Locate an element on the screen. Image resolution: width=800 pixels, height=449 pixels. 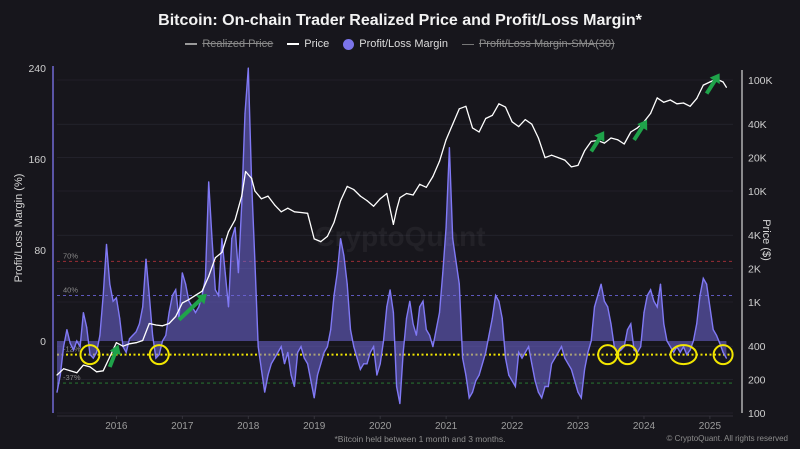
legend-item-profit-loss-margin-sma: Profit/Loss Margin-SMA(30) is located at coordinates (538, 44).